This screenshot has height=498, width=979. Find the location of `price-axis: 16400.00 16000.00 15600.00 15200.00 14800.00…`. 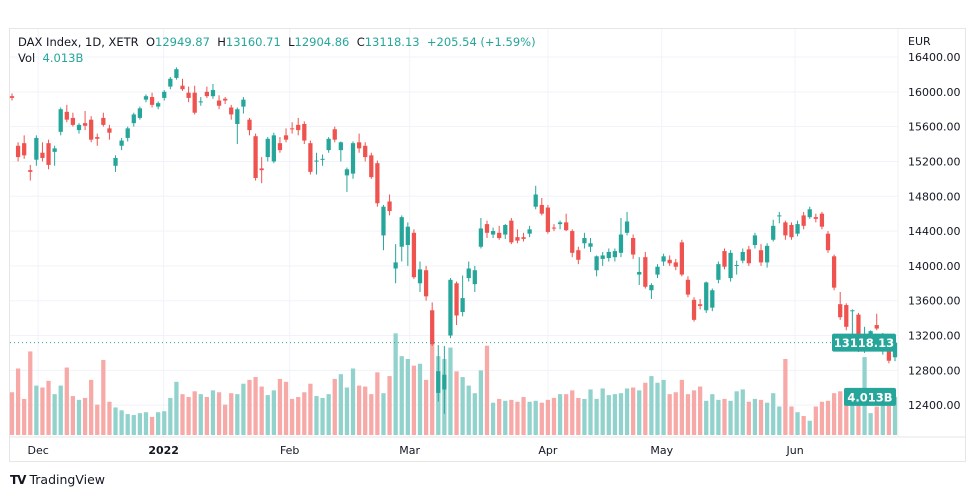

price-axis: 16400.00 16000.00 15600.00 15200.00 14800.00… is located at coordinates (929, 233).